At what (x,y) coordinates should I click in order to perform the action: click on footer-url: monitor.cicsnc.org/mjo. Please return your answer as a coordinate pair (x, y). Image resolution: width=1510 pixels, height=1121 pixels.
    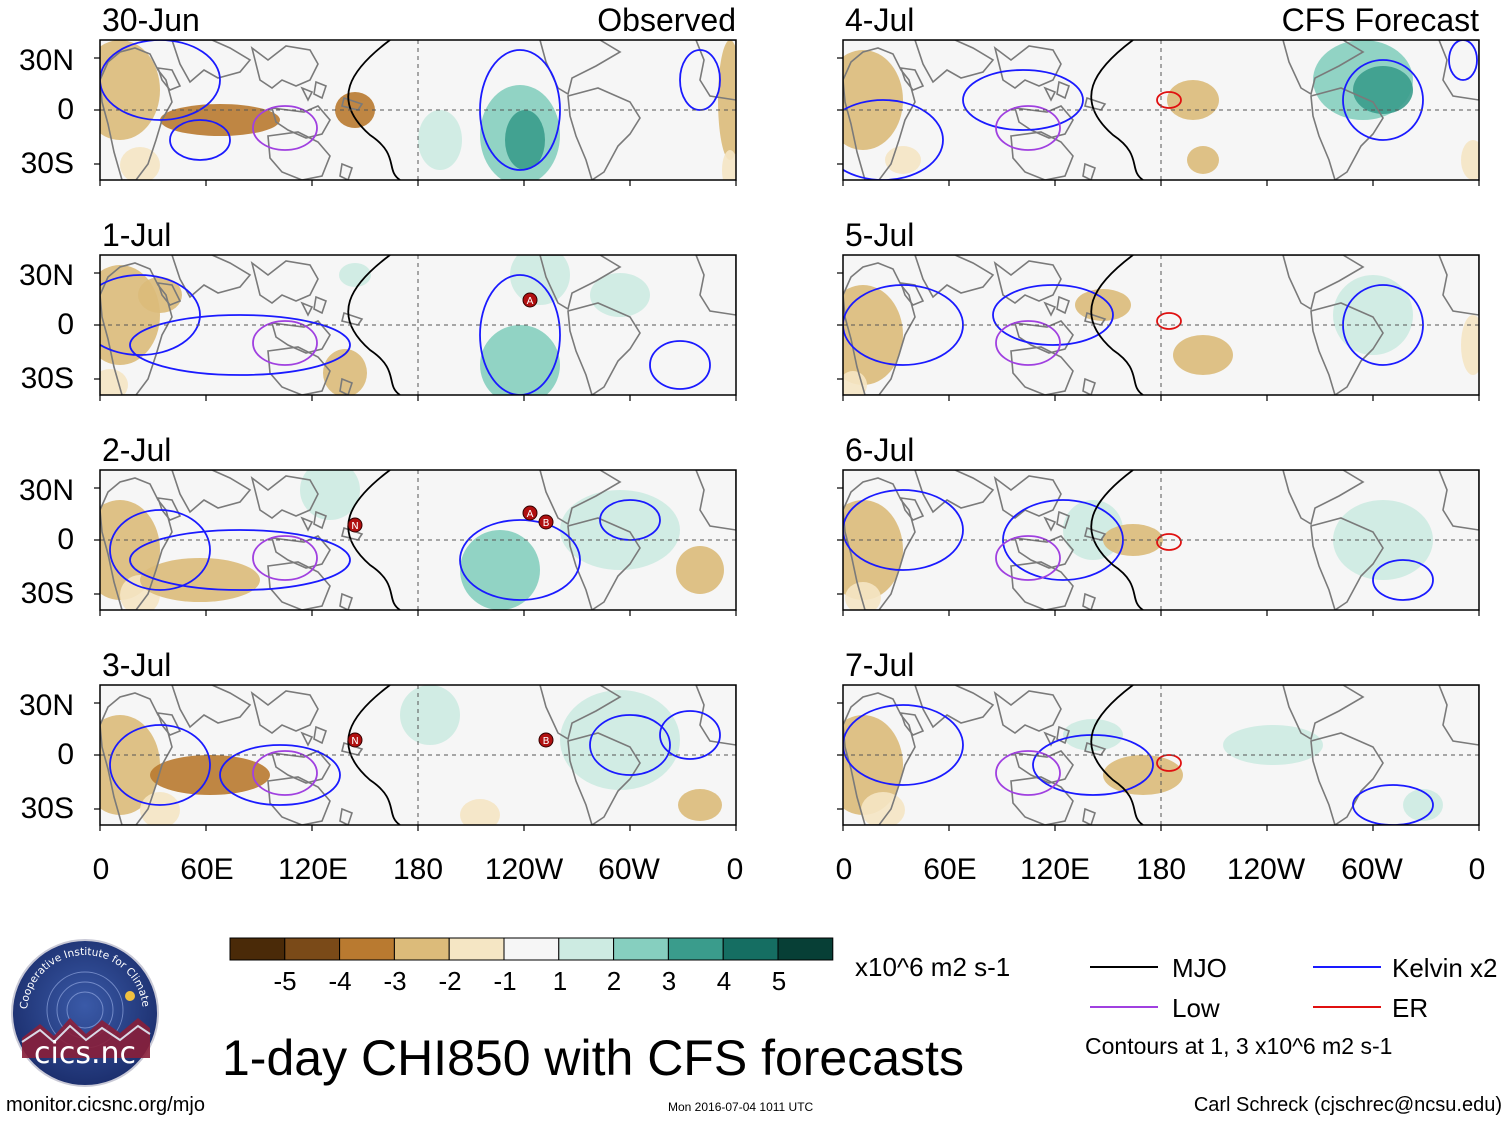
    Looking at the image, I should click on (105, 1105).